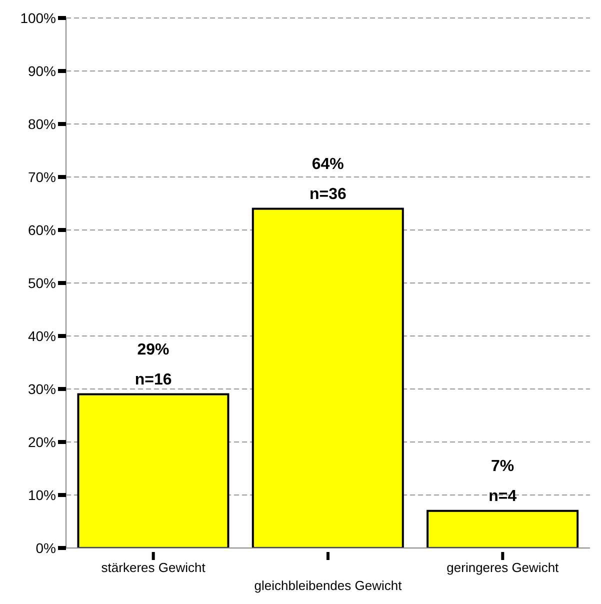 The image size is (601, 604). I want to click on y-tick-label: 90%, so click(42, 70).